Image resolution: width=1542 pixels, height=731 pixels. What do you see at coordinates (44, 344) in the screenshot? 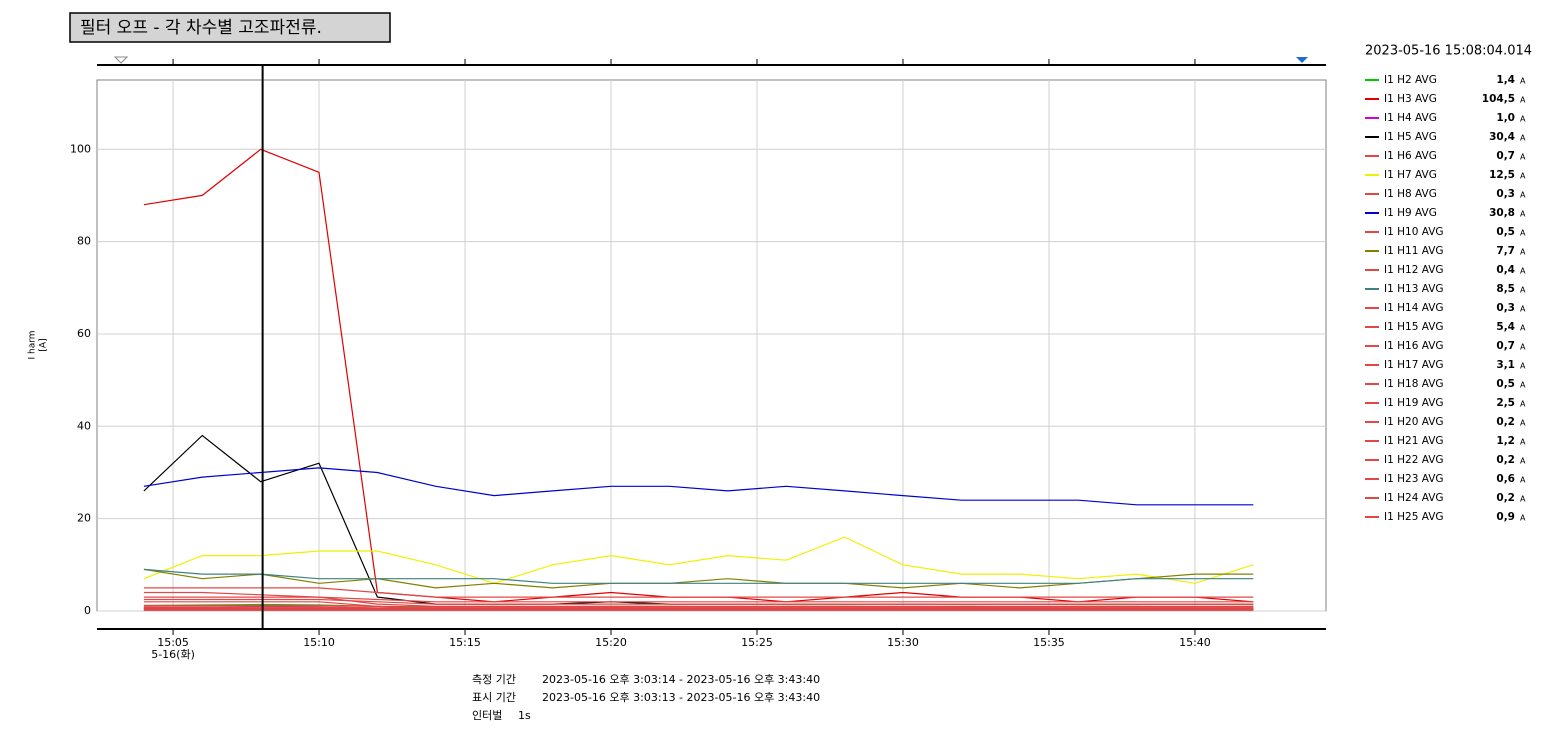
I see `y-axis-unit: [A]` at bounding box center [44, 344].